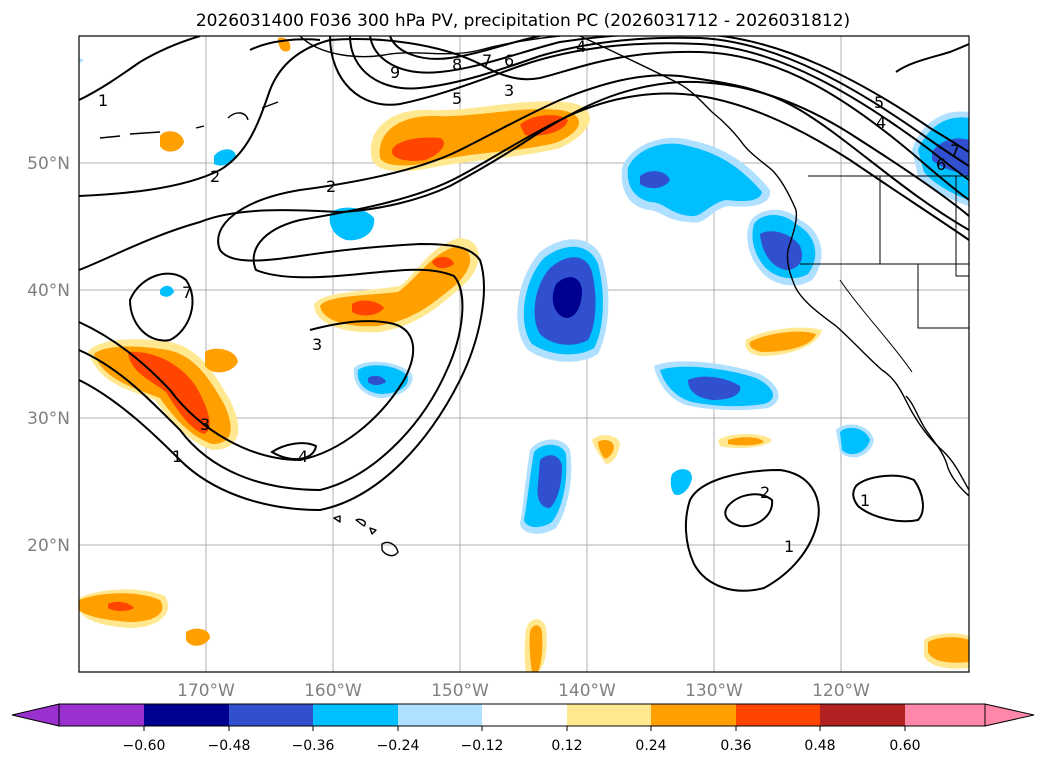 Image resolution: width=1047 pixels, height=765 pixels. I want to click on pv-contour-label: 9, so click(395, 72).